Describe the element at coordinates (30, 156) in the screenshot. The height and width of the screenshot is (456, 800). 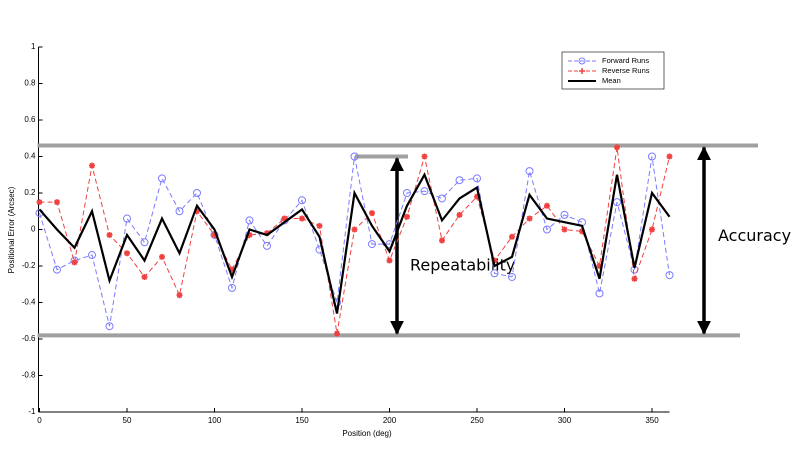
I see `y-tick-label: 0.4` at that location.